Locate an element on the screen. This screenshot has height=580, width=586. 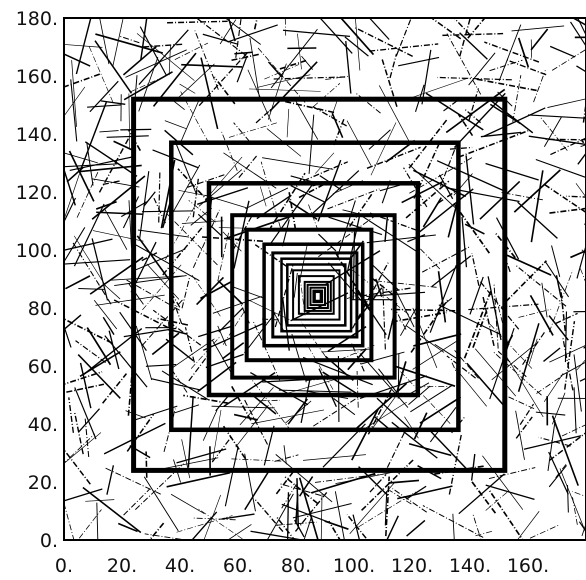
y-tick-label: 120. is located at coordinates (37, 193).